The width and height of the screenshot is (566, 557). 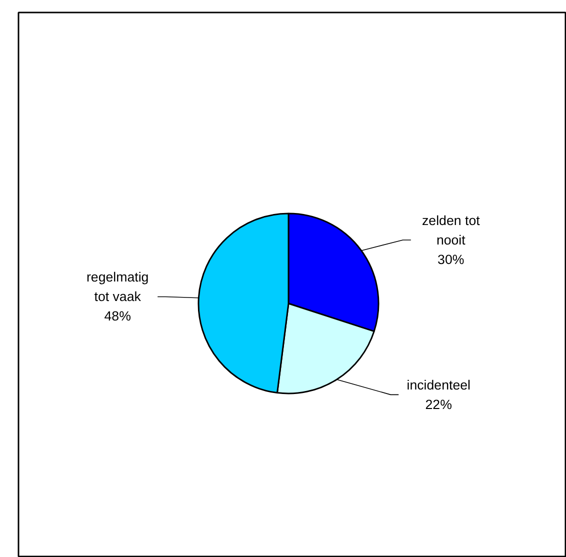 I want to click on slice-label: zelden tot nooit, so click(x=451, y=230).